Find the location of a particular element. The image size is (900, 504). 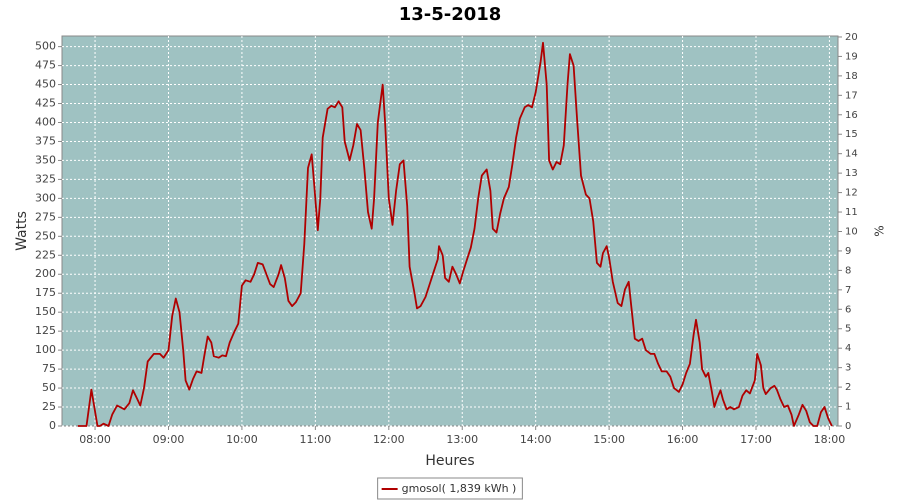

y-tick-label: 200 is located at coordinates (45, 273).